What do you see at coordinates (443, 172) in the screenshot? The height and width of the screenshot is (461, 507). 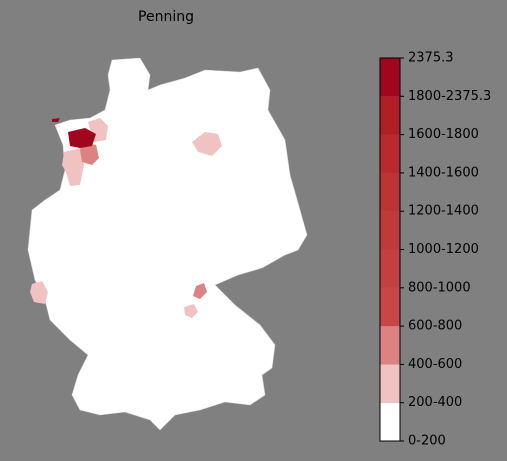 I see `colorbar-label: 1400-1600` at bounding box center [443, 172].